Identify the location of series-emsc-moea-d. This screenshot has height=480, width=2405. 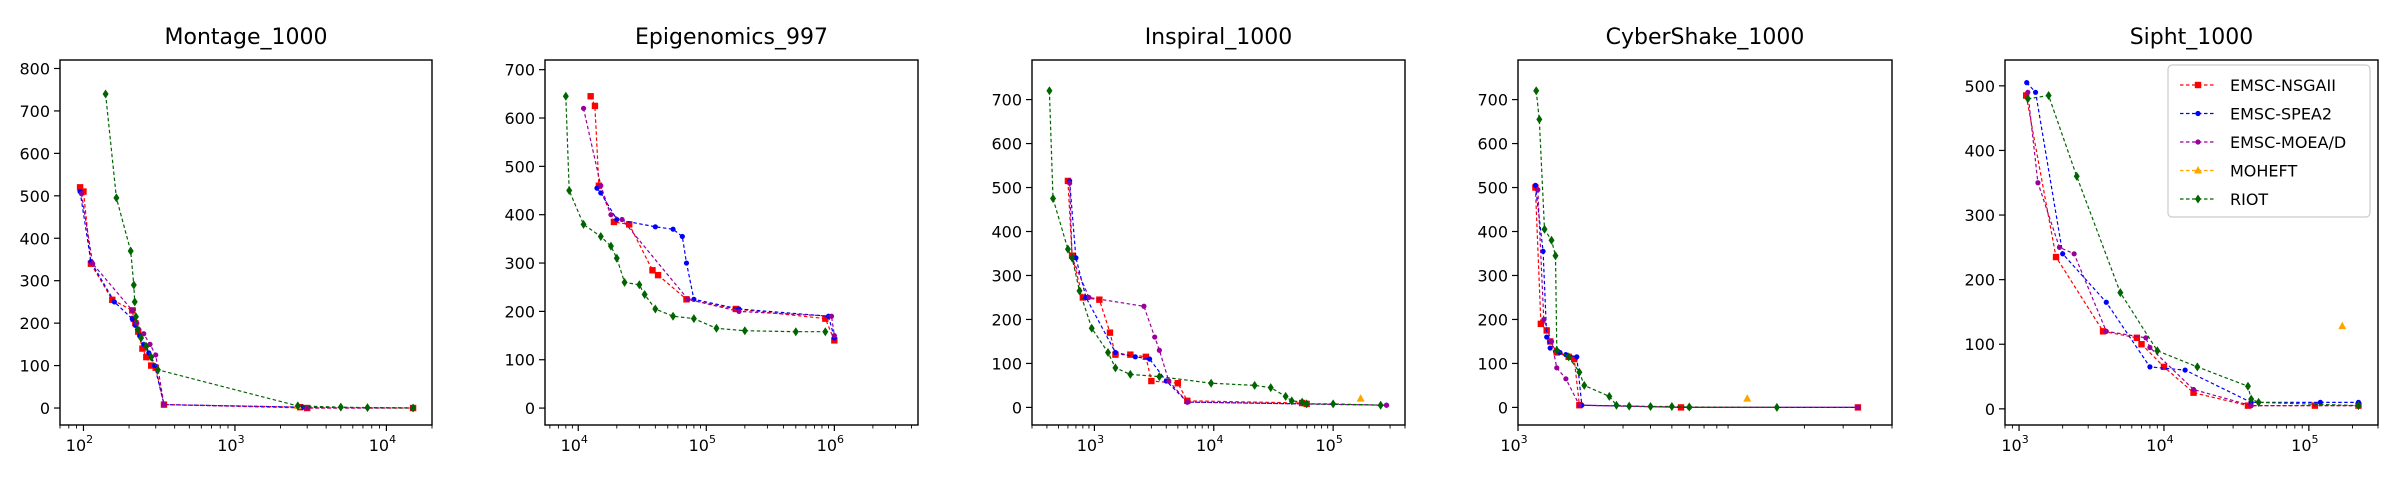
(1698, 299).